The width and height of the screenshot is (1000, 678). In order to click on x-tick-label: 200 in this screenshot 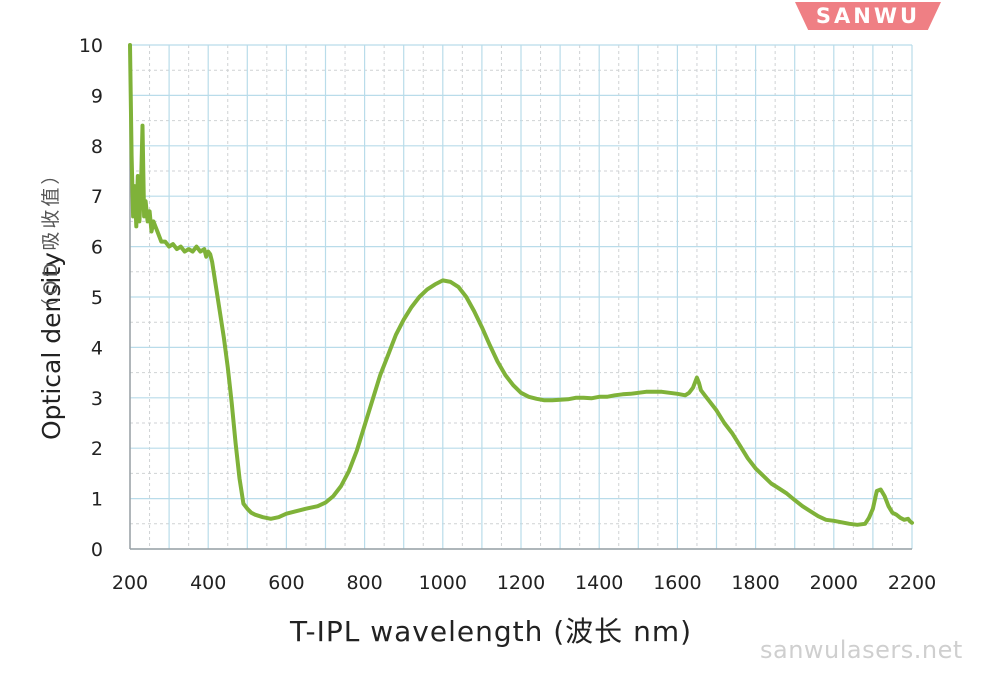, I will do `click(130, 583)`.